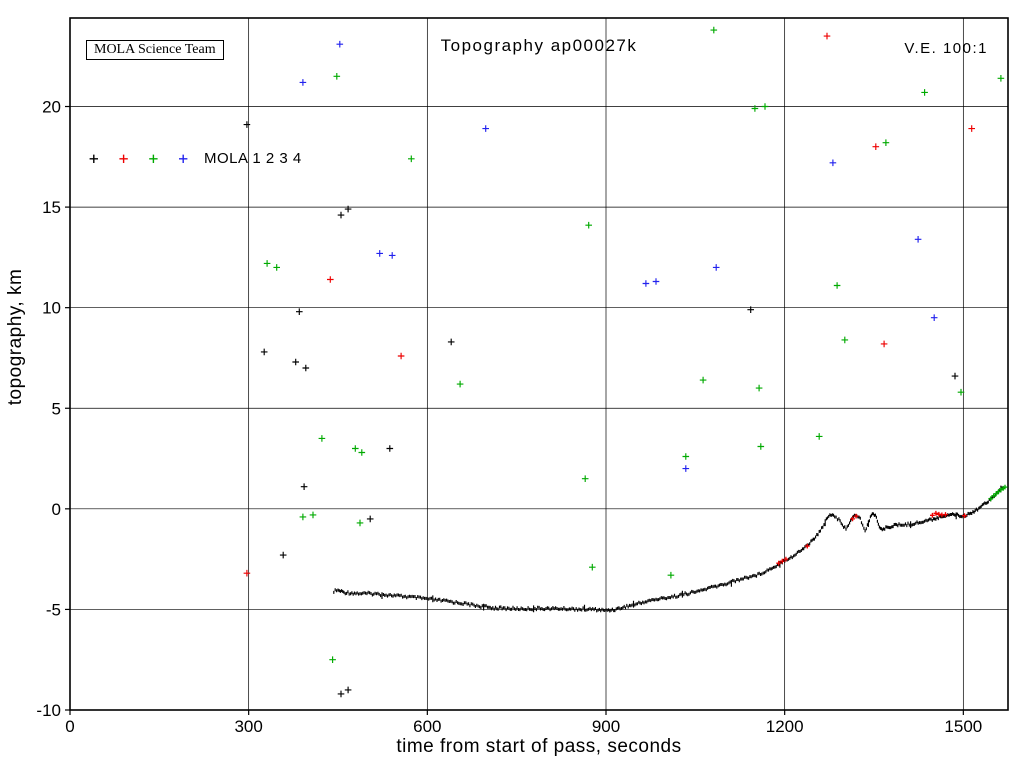 Image resolution: width=1024 pixels, height=768 pixels. What do you see at coordinates (15, 337) in the screenshot?
I see `y-axis-label: topography, km` at bounding box center [15, 337].